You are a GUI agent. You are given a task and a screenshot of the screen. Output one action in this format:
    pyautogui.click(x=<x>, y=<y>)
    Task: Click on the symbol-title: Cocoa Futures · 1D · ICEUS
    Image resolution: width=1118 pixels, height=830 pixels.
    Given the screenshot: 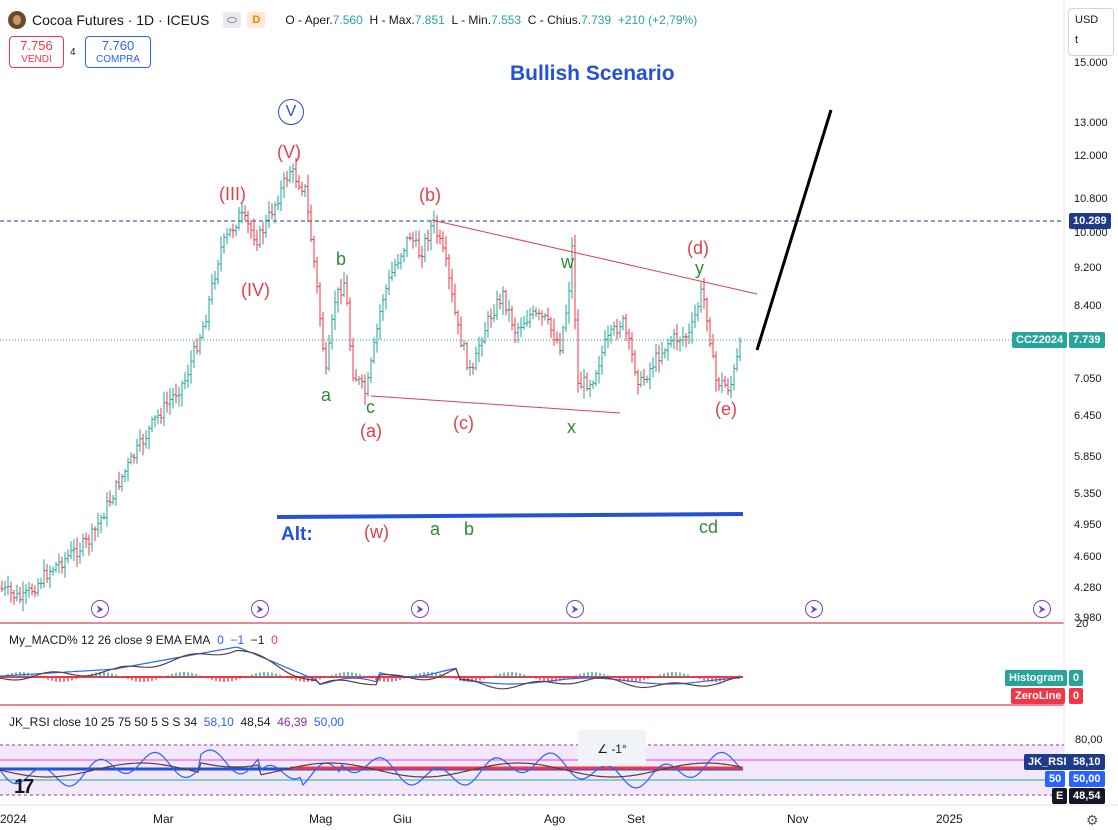 What is the action you would take?
    pyautogui.click(x=121, y=20)
    